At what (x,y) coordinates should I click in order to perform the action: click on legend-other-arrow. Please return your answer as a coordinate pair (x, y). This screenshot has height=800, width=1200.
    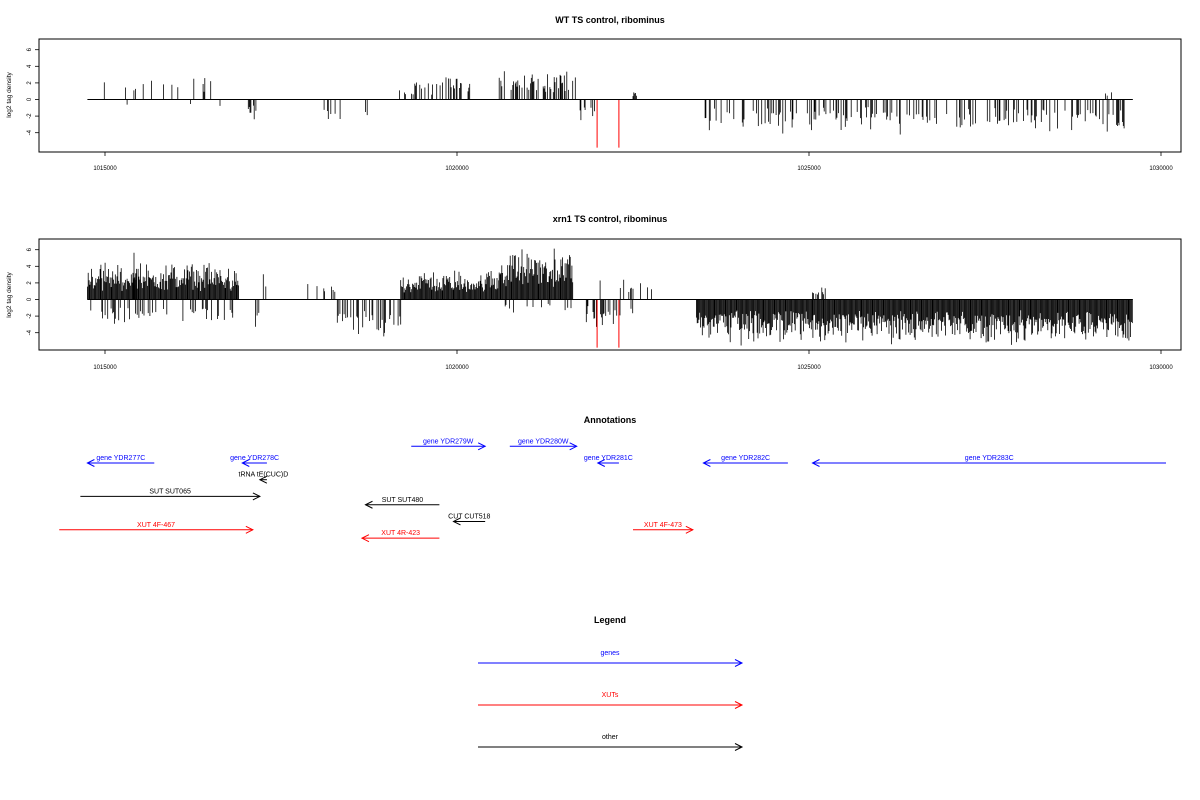
    Looking at the image, I should click on (611, 747).